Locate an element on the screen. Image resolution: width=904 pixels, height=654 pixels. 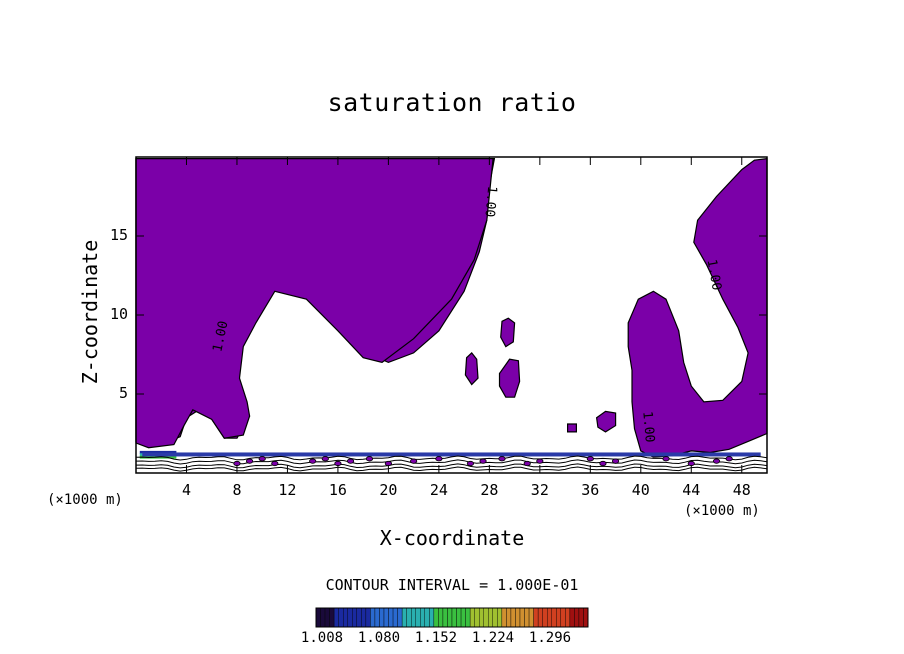
colorbar is located at coordinates (452, 617).